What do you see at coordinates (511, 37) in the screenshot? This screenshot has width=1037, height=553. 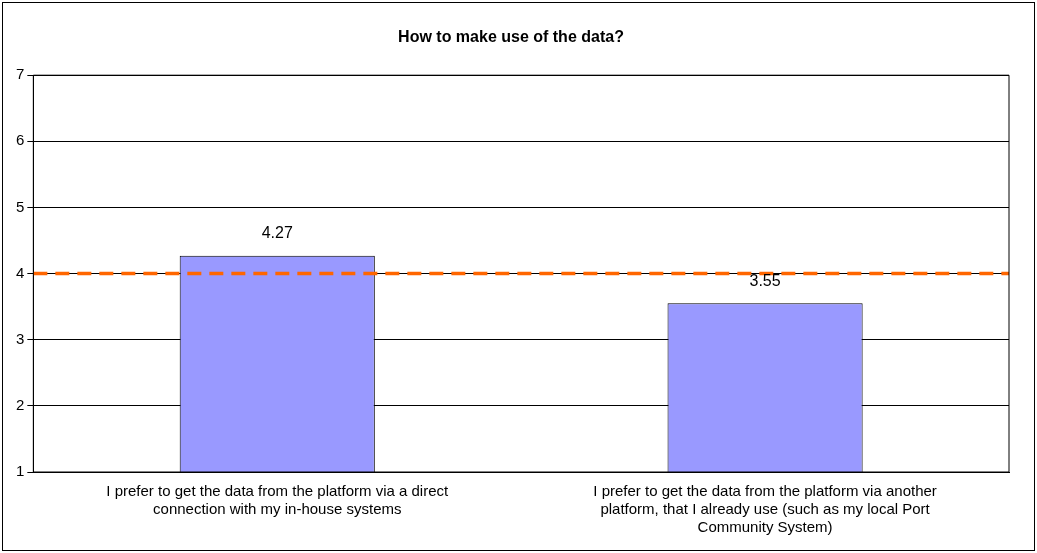 I see `chart-title: How to make use of the data?` at bounding box center [511, 37].